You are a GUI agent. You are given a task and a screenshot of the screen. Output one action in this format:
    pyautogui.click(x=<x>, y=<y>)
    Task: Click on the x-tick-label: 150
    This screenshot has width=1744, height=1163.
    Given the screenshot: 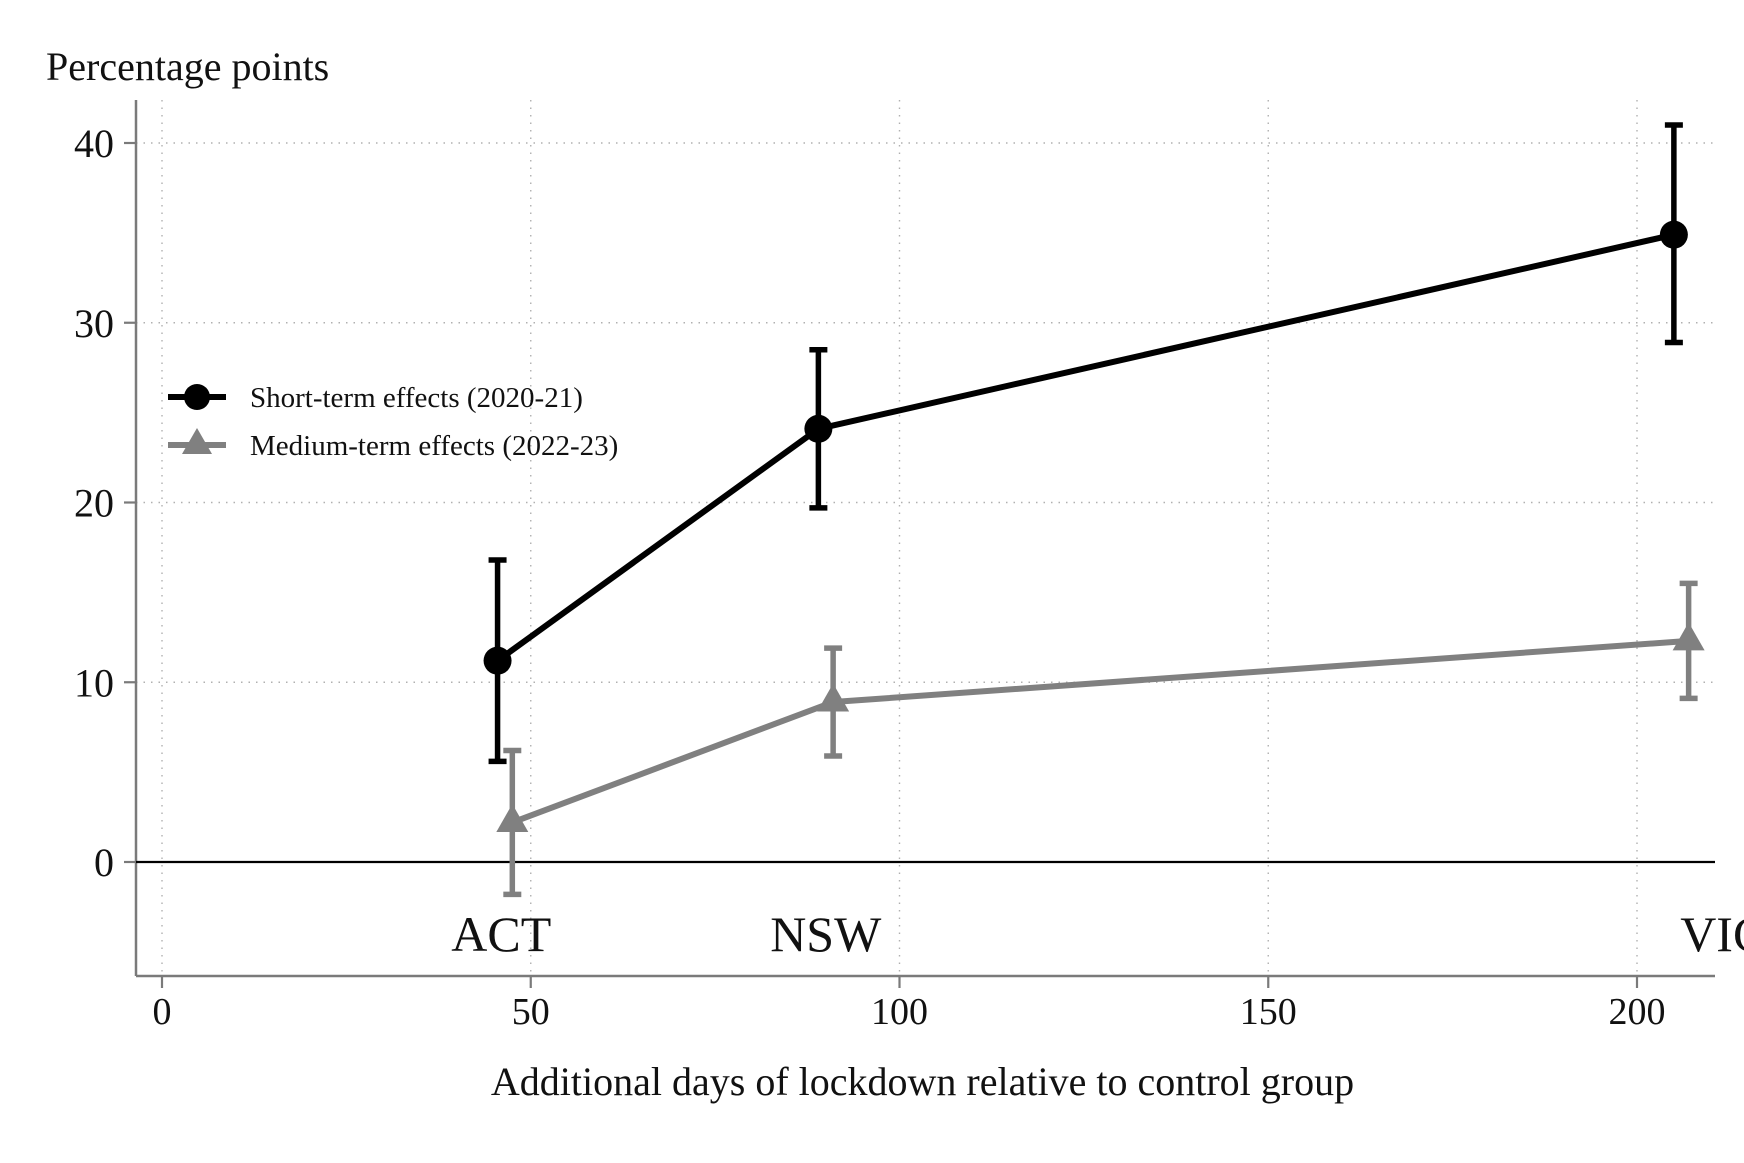 What is the action you would take?
    pyautogui.click(x=1268, y=1012)
    